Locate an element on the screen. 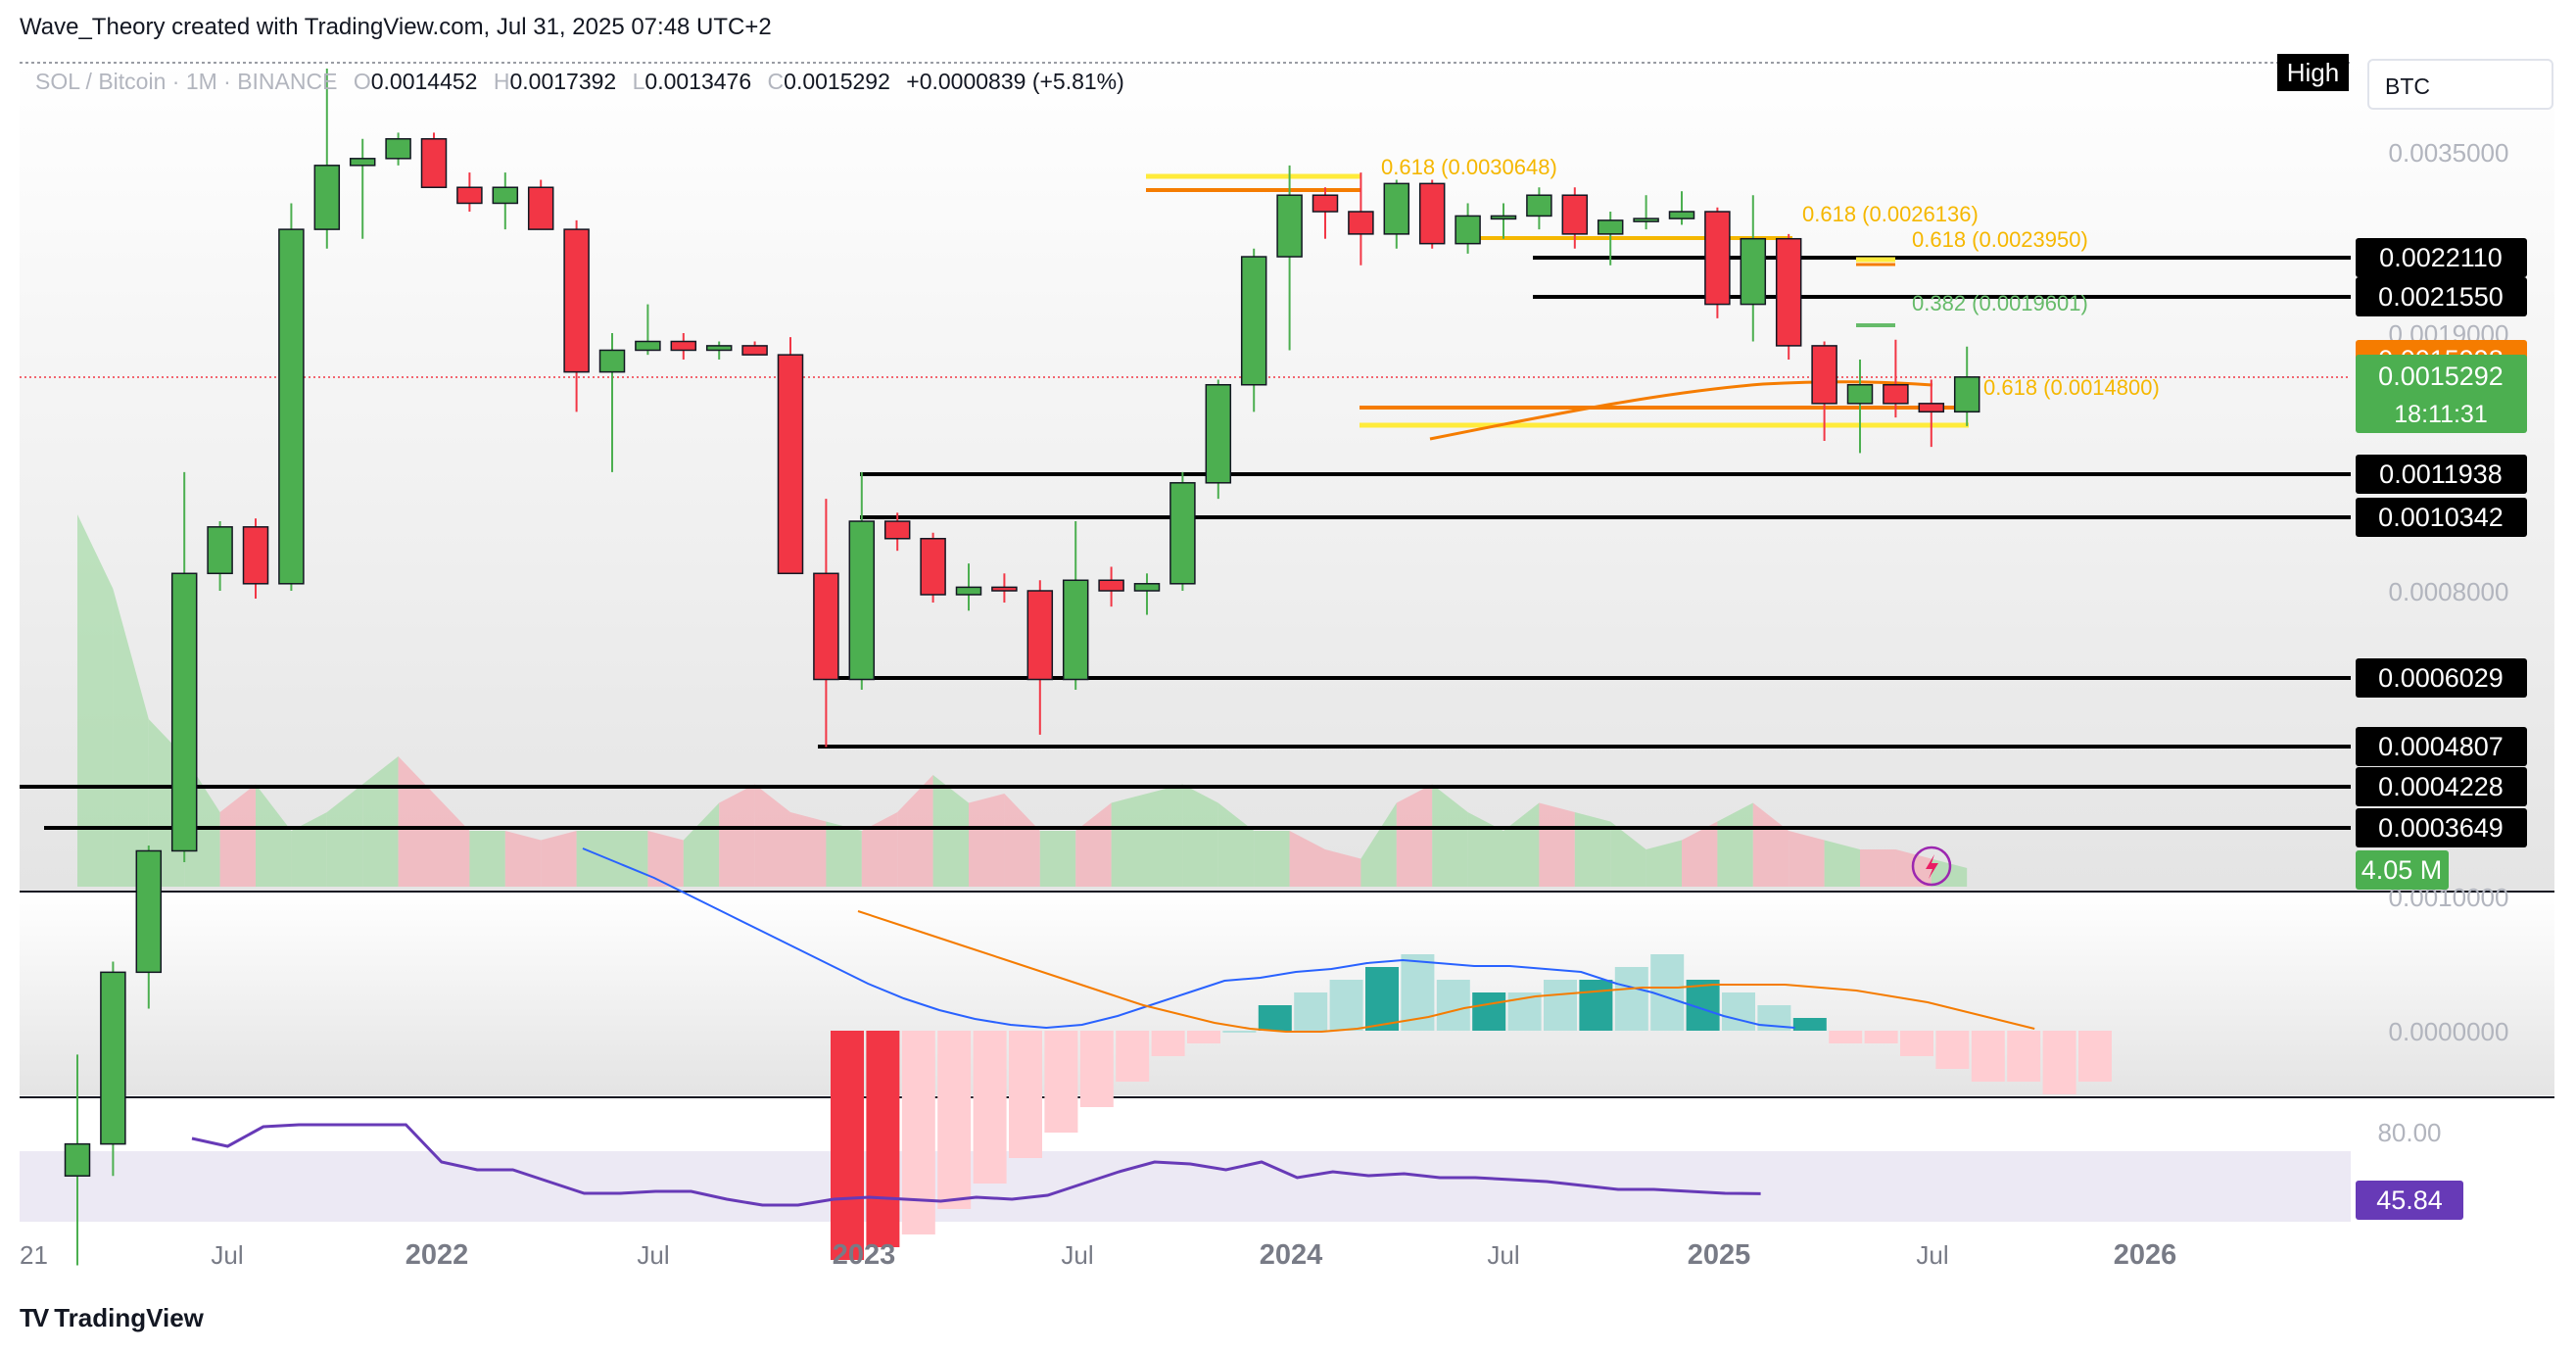 The height and width of the screenshot is (1354, 2576). open-key: O is located at coordinates (362, 81).